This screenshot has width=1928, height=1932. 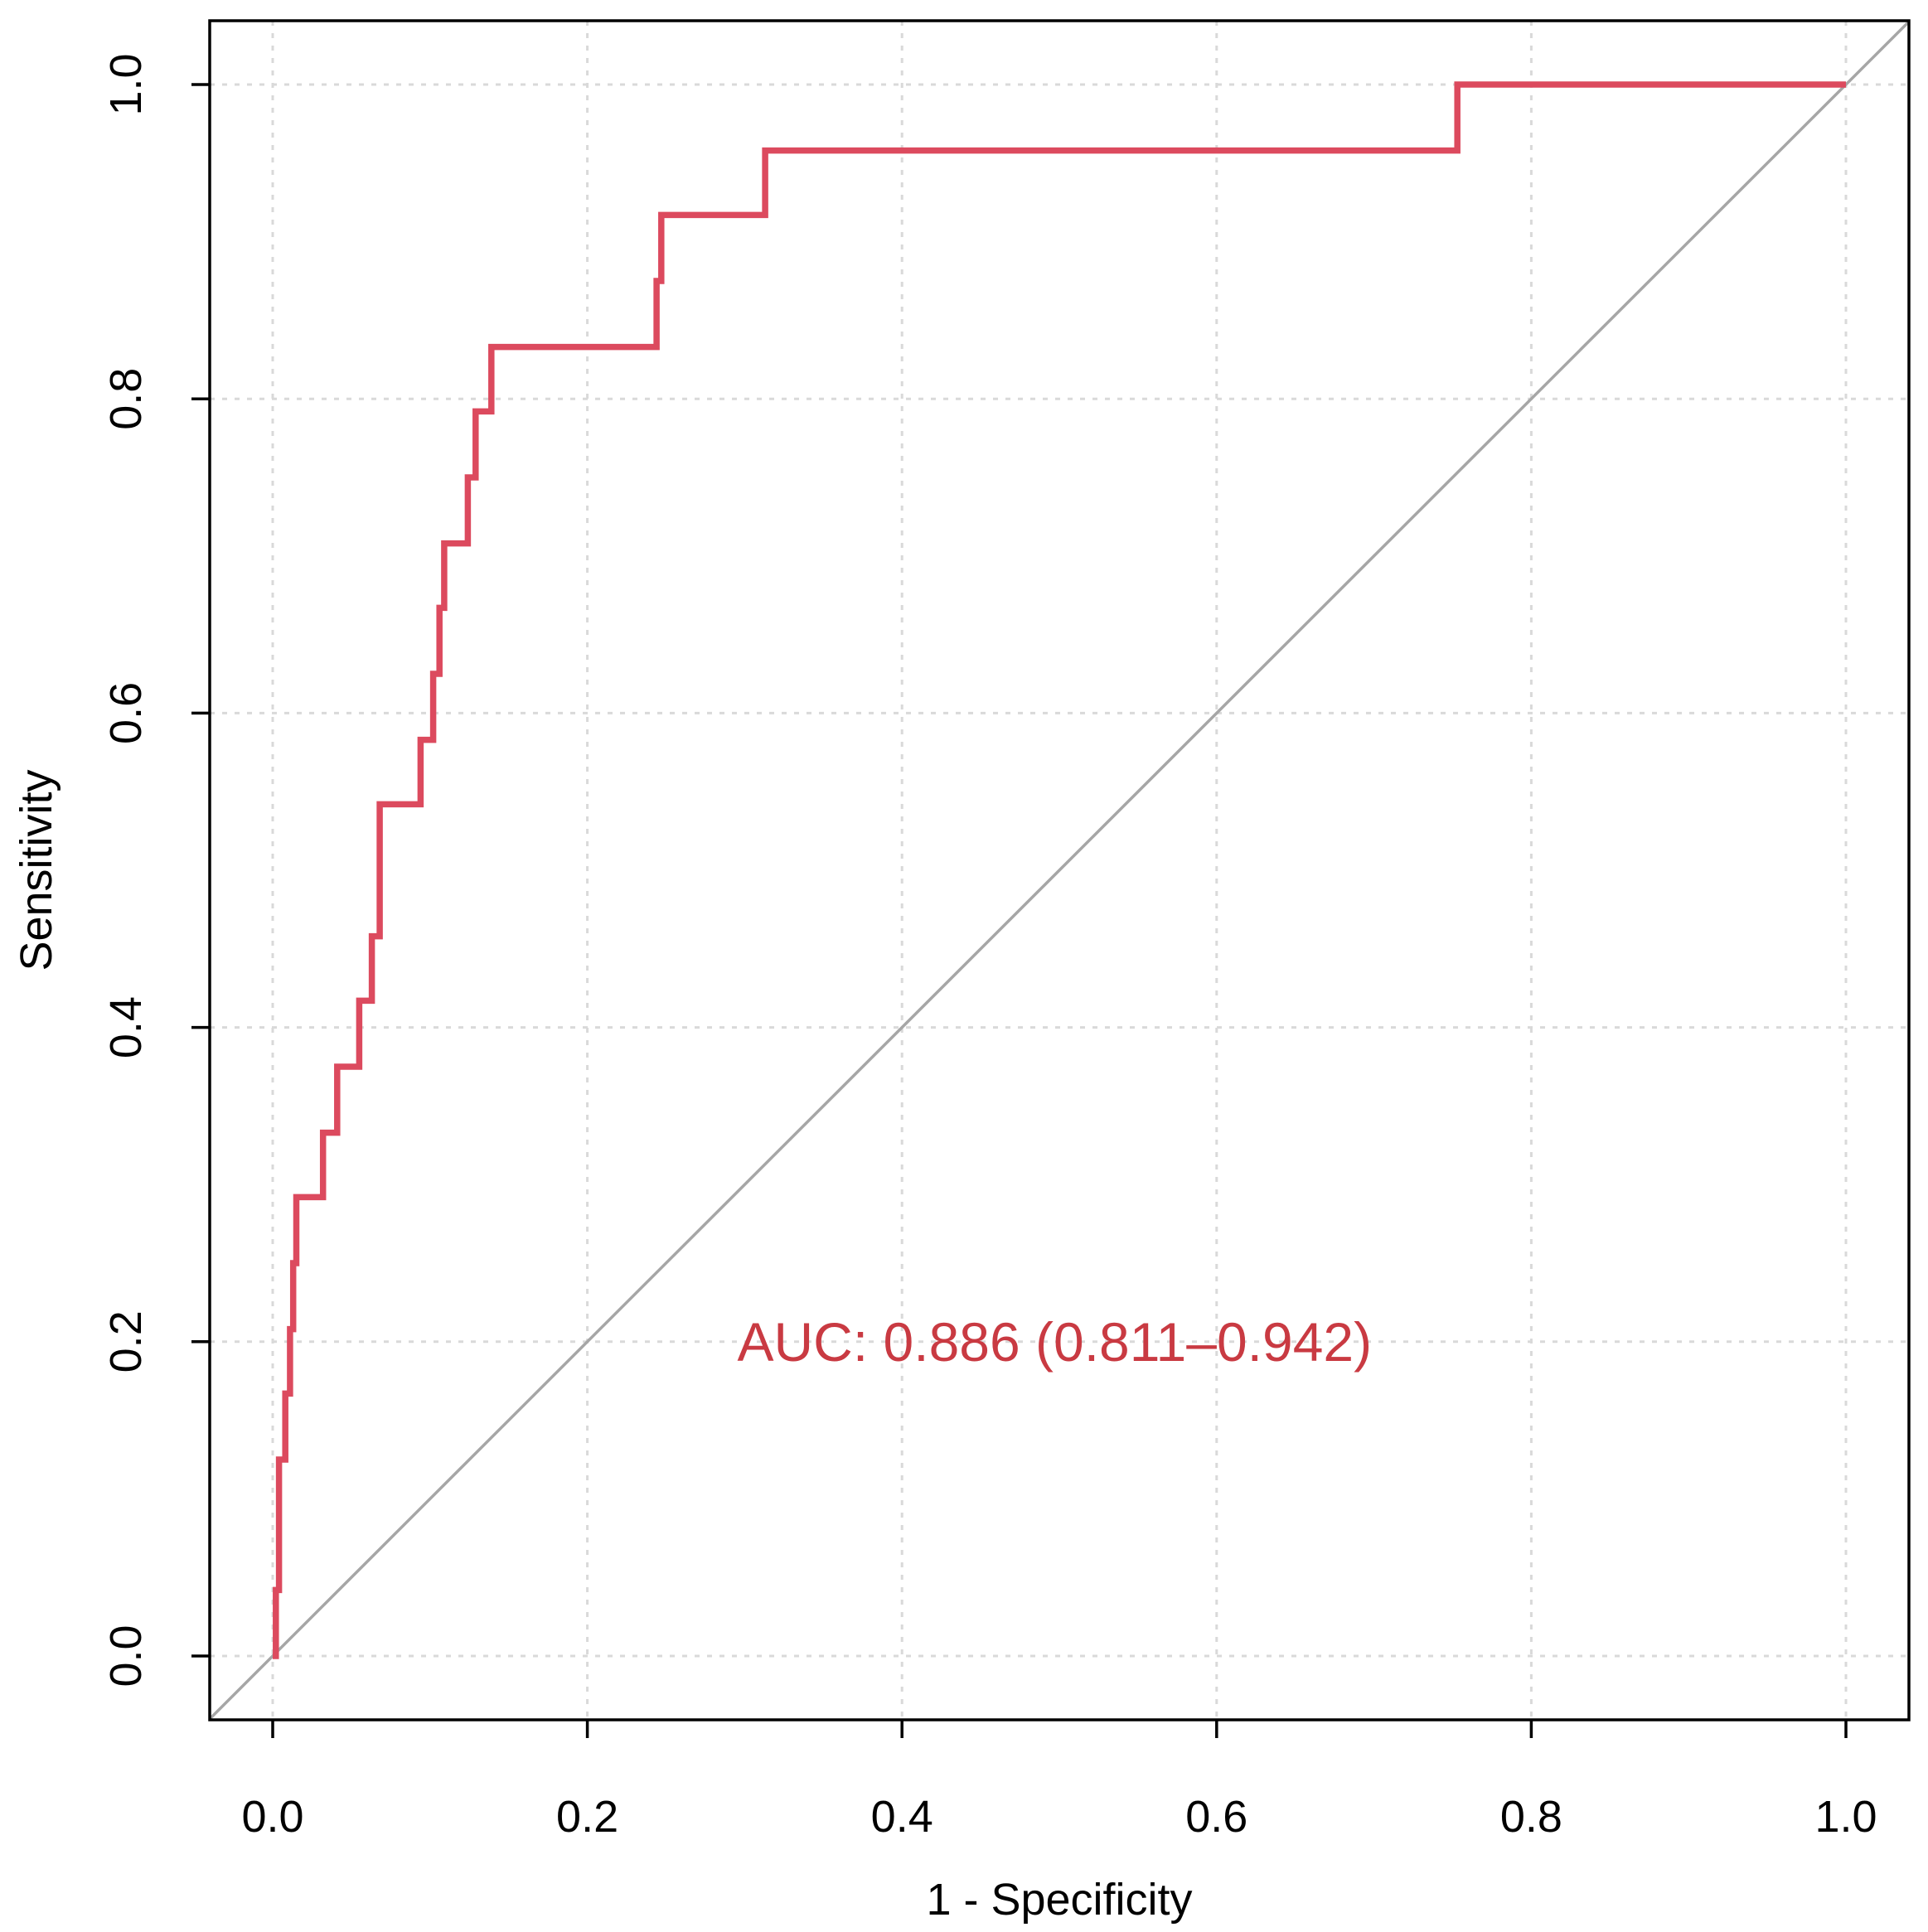 I want to click on y-tick-label: 0.8, so click(x=126, y=399).